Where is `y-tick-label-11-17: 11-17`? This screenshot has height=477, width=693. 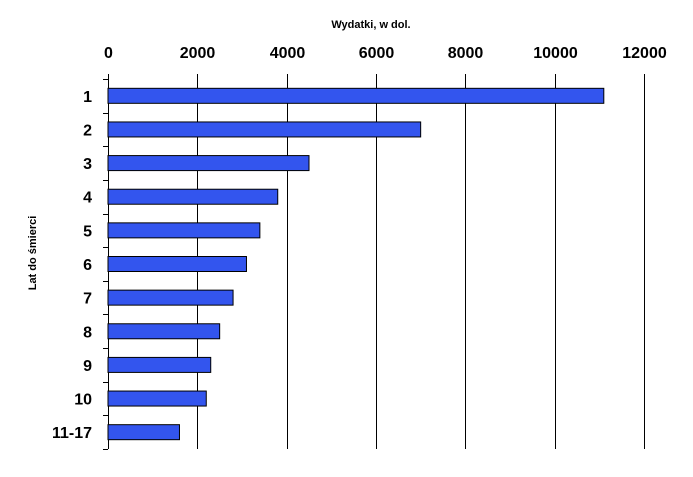 y-tick-label-11-17: 11-17 is located at coordinates (72, 433).